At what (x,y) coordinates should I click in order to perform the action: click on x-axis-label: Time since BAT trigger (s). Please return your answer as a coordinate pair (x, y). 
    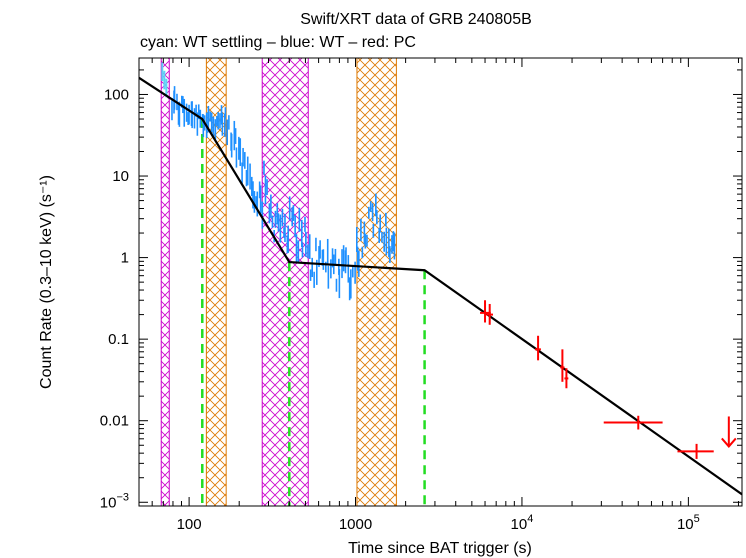
    Looking at the image, I should click on (440, 548).